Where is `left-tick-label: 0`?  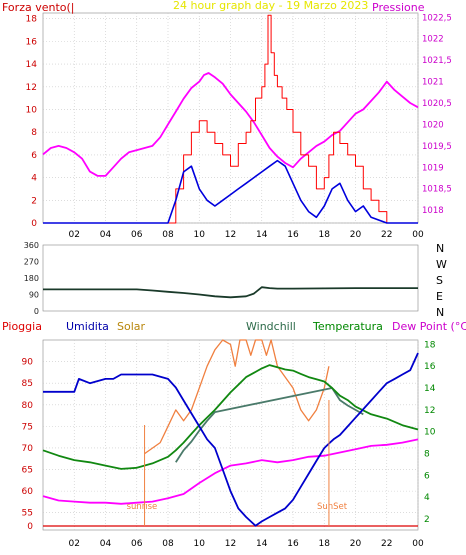 left-tick-label: 0 is located at coordinates (34, 224).